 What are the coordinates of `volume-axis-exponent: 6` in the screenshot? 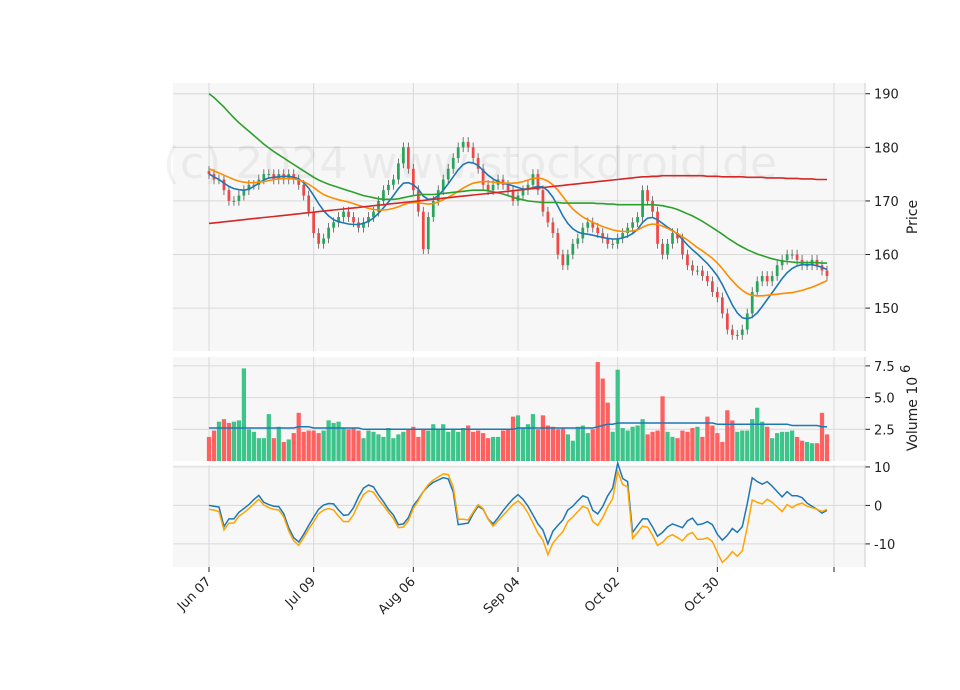 It's located at (906, 369).